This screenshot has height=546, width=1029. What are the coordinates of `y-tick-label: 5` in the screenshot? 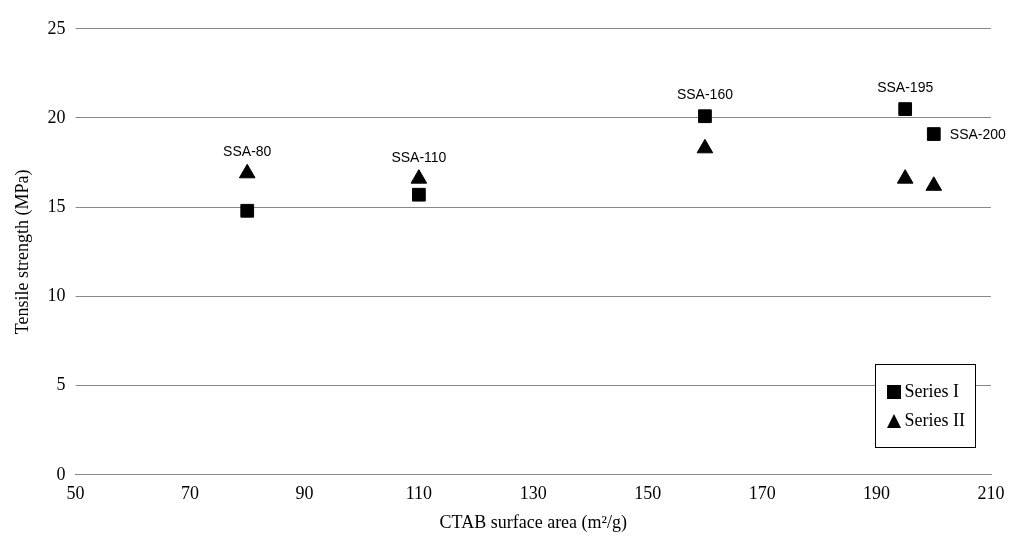 It's located at (61, 384).